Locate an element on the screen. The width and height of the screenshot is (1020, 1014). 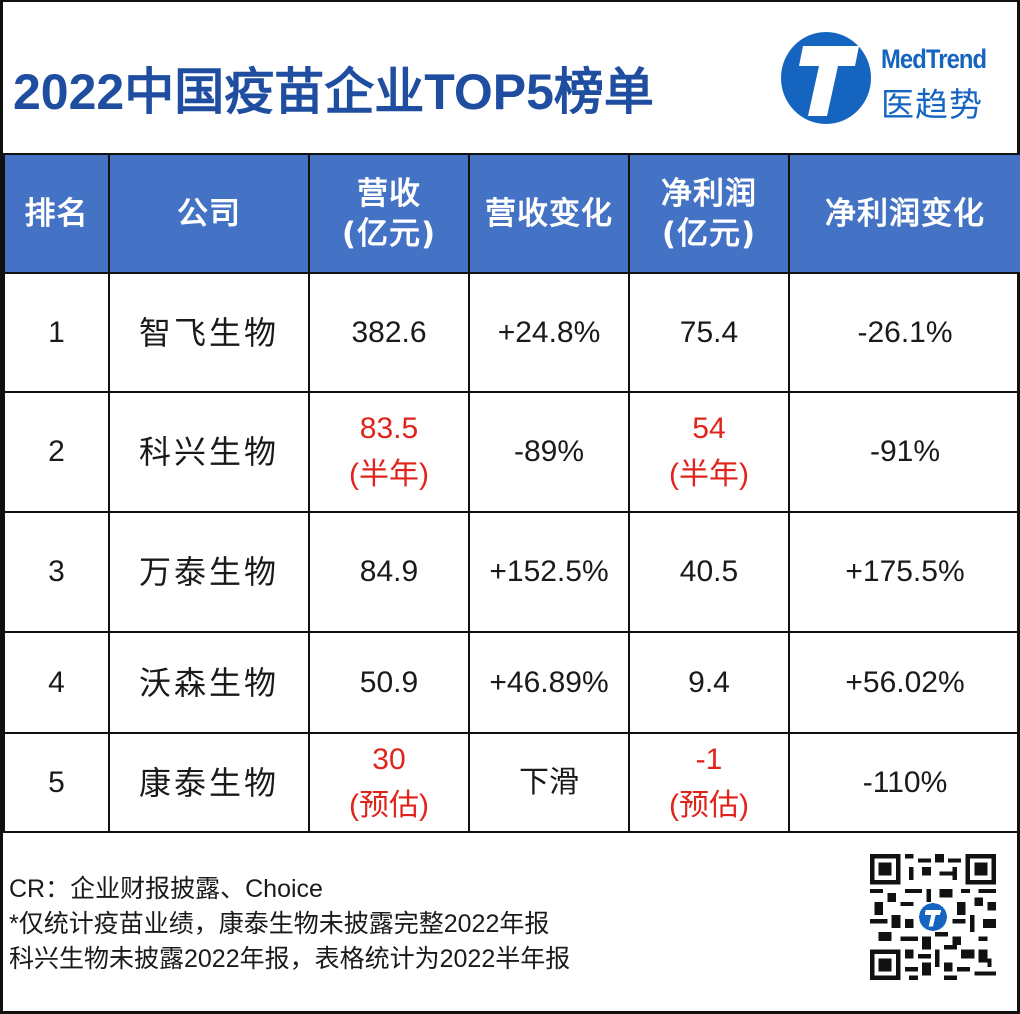
cell-net-profit-change: +175.5% is located at coordinates (904, 572).